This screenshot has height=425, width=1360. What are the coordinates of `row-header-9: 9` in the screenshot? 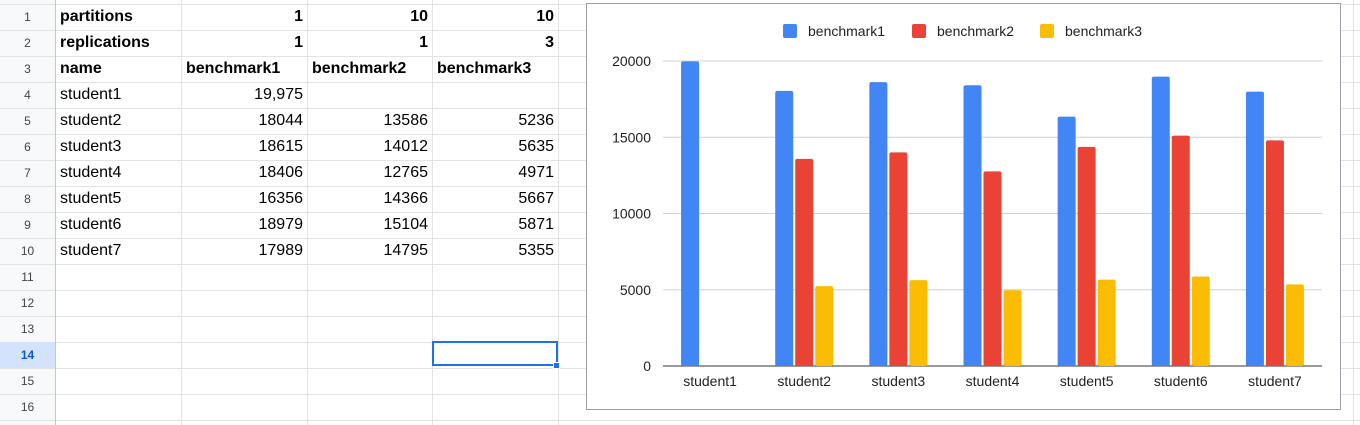 It's located at (27, 225).